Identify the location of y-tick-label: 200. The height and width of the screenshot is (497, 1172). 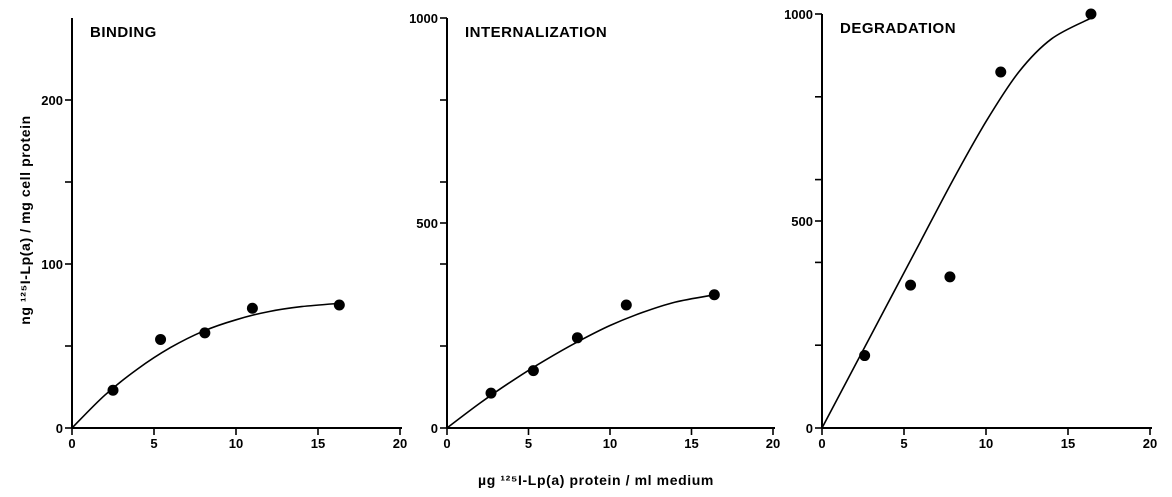
(52, 100).